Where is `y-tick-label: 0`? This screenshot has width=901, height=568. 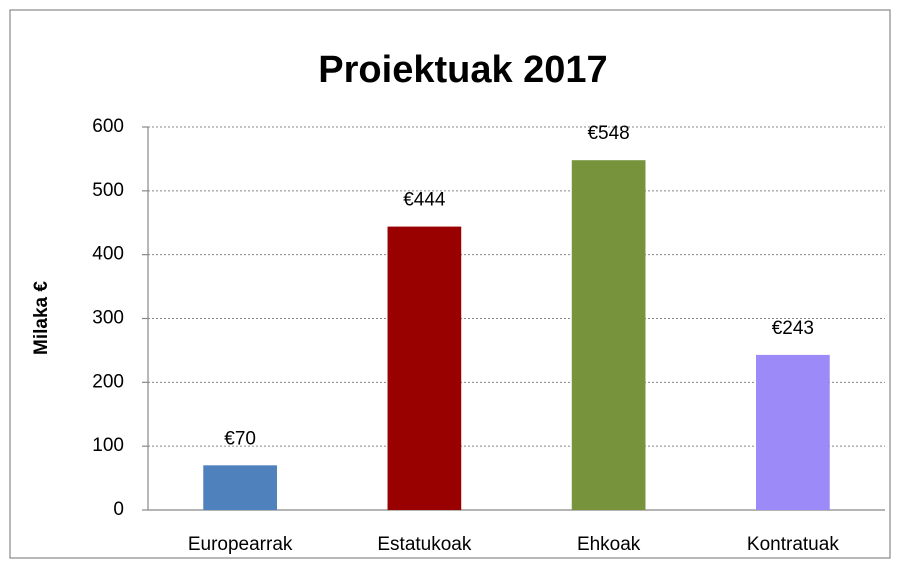
y-tick-label: 0 is located at coordinates (118, 509).